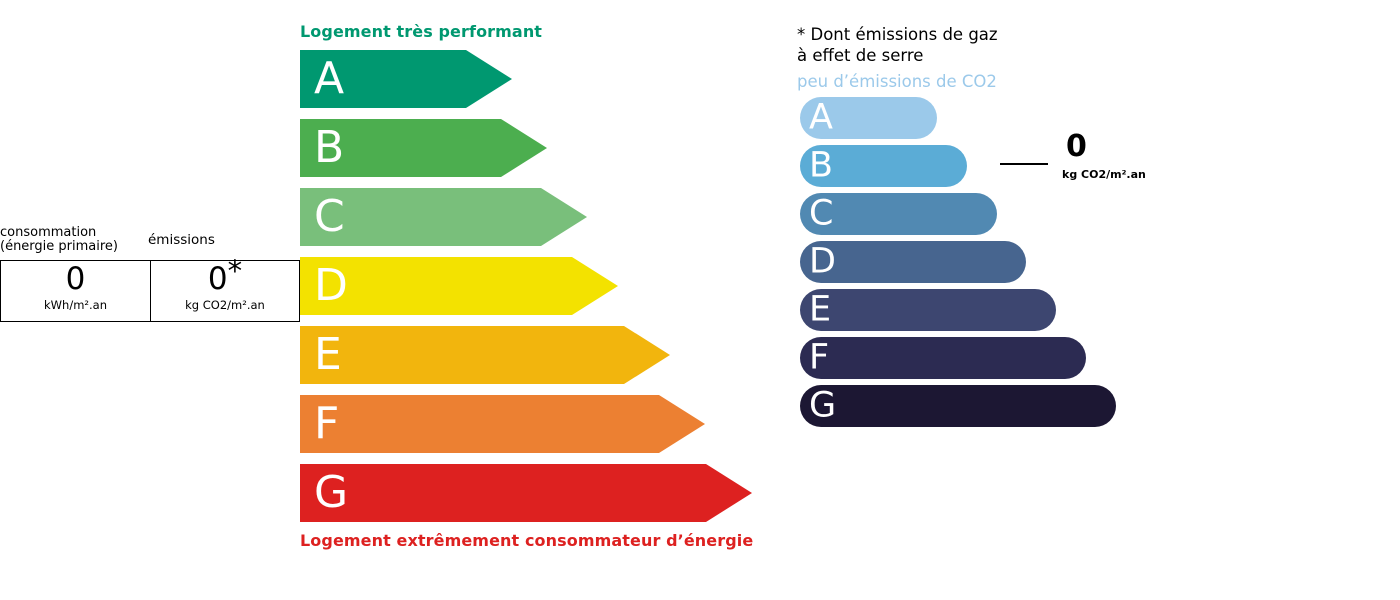 This screenshot has width=1400, height=600. Describe the element at coordinates (1090, 165) in the screenshot. I see `co2-result: 0 kg CO2/m².an` at that location.